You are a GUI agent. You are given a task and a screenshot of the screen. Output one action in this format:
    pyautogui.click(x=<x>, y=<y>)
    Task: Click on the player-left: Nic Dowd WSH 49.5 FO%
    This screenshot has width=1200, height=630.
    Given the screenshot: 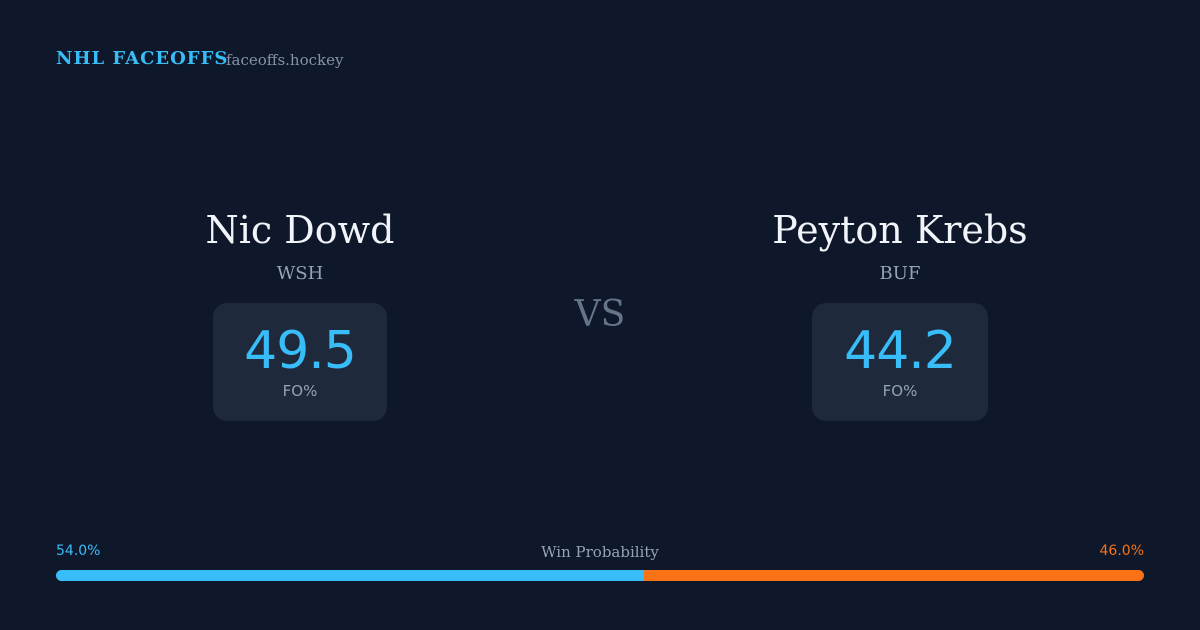 What is the action you would take?
    pyautogui.click(x=300, y=310)
    